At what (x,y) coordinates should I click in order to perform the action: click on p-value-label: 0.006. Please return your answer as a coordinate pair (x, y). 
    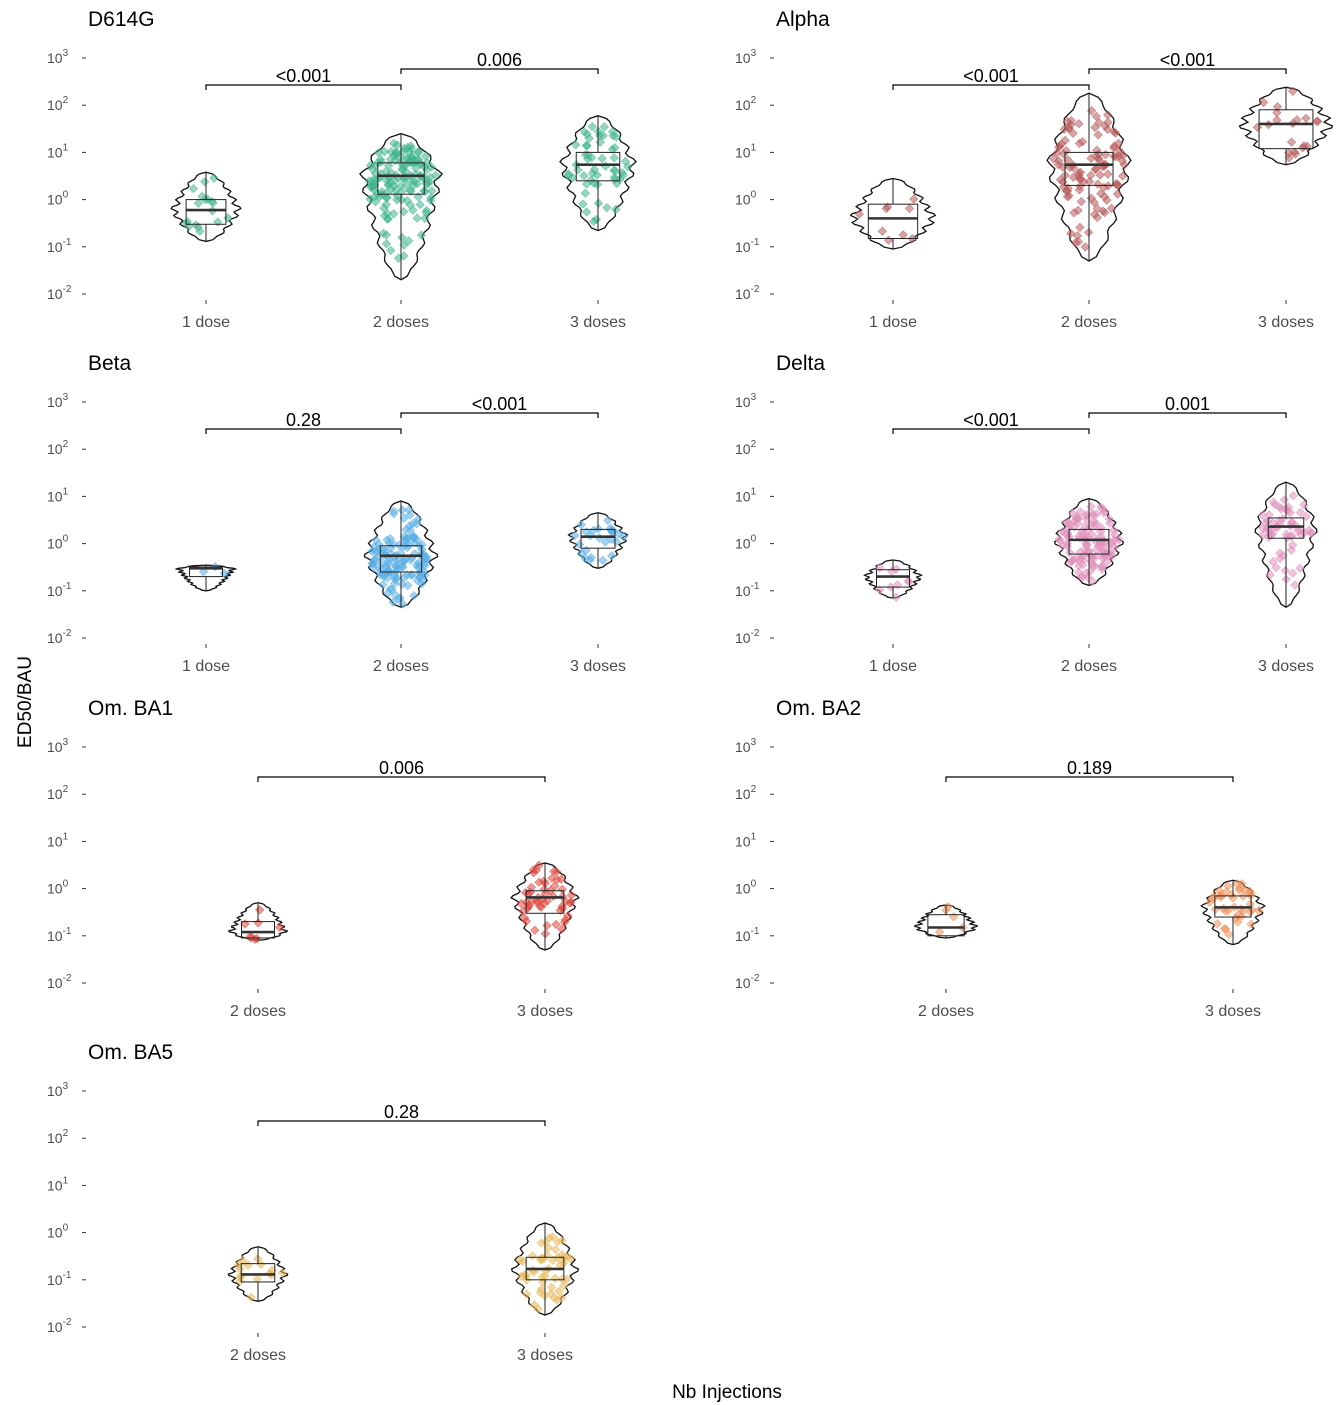
    Looking at the image, I should click on (499, 60).